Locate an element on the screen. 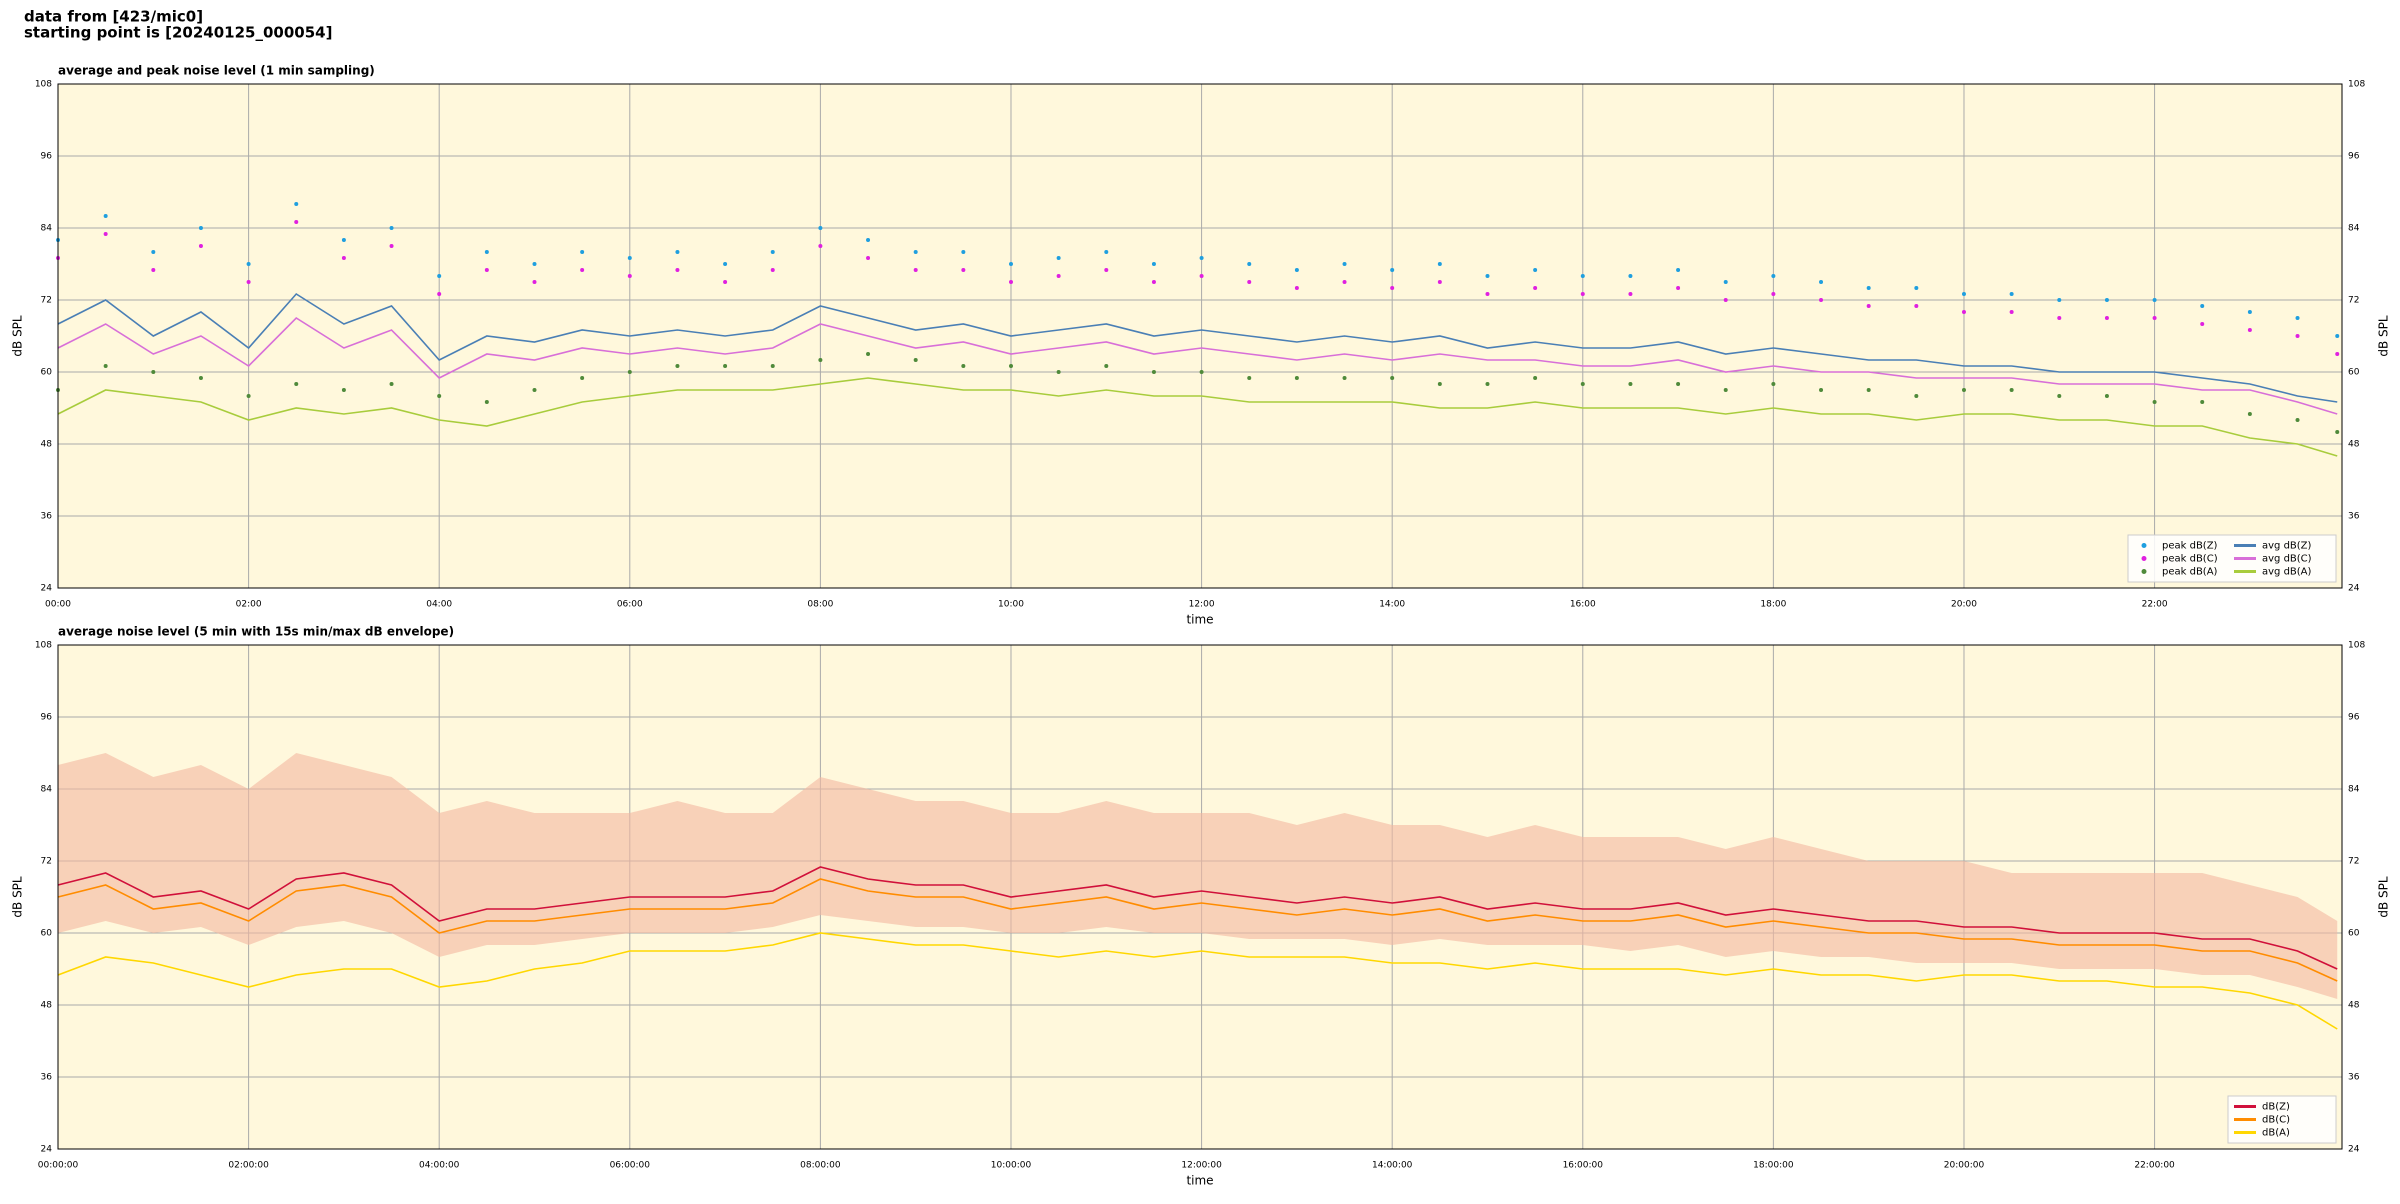 The width and height of the screenshot is (2400, 1204). x-tick-label: 02:00:00 is located at coordinates (248, 1166).